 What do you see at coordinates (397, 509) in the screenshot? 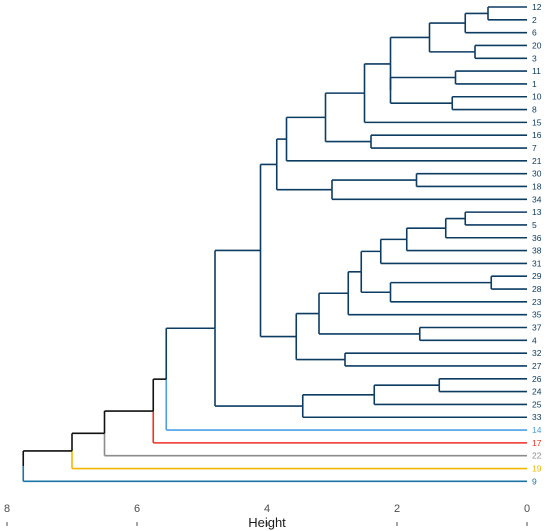
I see `x-tick-label-2: 2` at bounding box center [397, 509].